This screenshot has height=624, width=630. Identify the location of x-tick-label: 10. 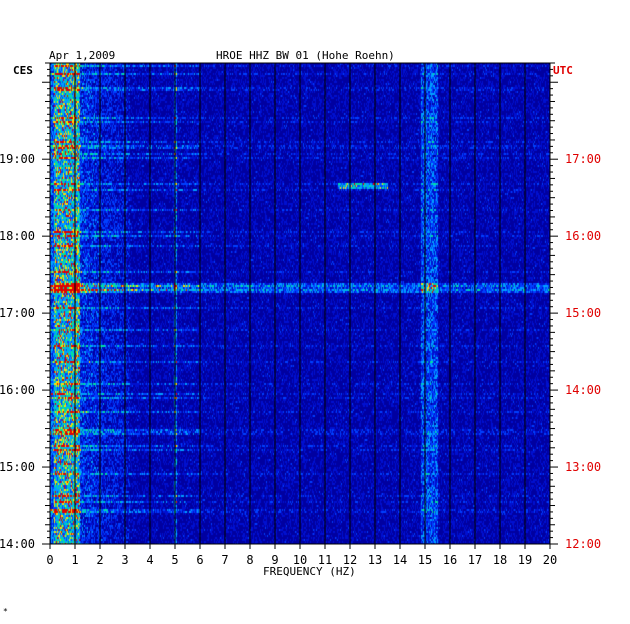
(300, 560).